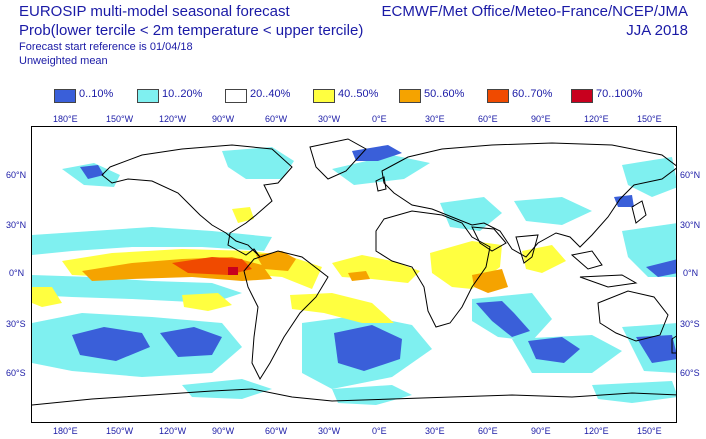 The height and width of the screenshot is (439, 706). I want to click on legend-label: 70..100%, so click(619, 94).